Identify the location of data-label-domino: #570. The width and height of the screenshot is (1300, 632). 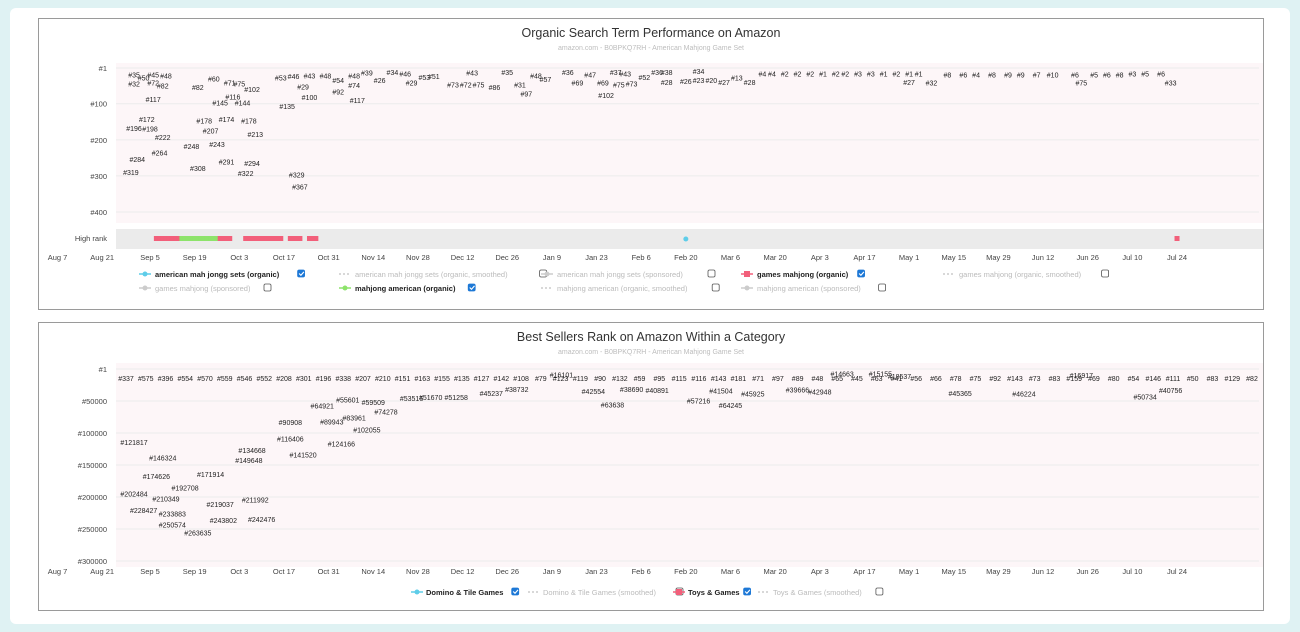
(205, 379).